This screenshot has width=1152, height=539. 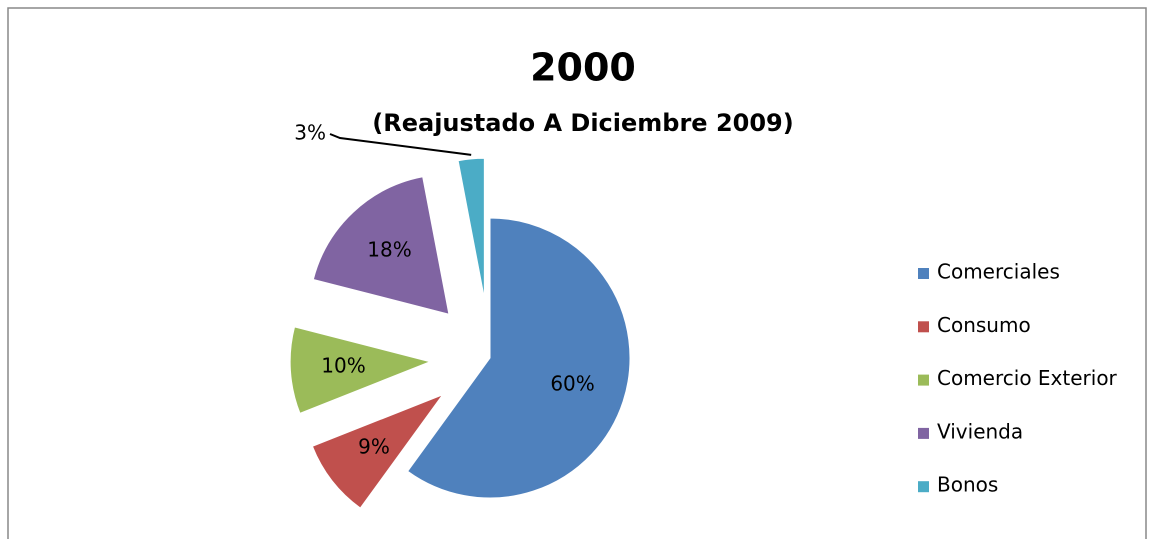 What do you see at coordinates (582, 123) in the screenshot?
I see `chart-subtitle: (Reajustado A Diciembre 2009)` at bounding box center [582, 123].